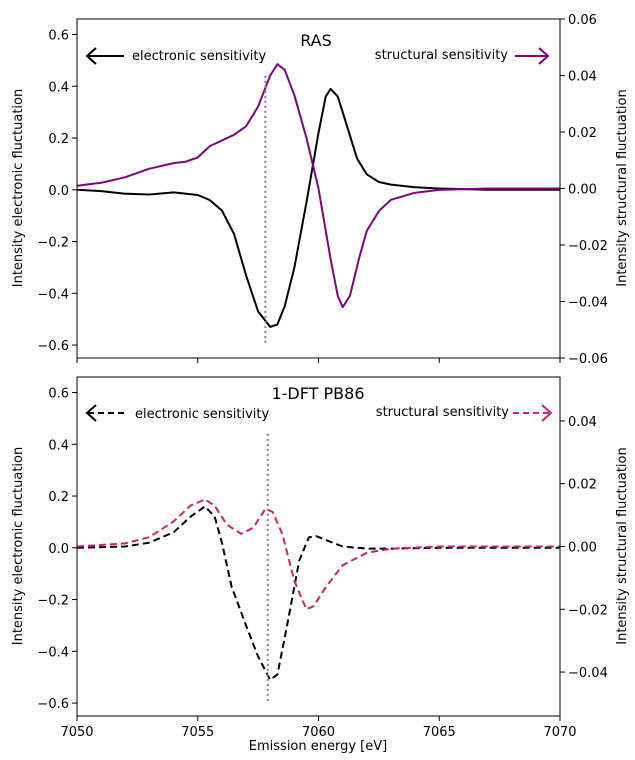 Image resolution: width=635 pixels, height=760 pixels. What do you see at coordinates (439, 732) in the screenshot?
I see `x-tick-label: 7065` at bounding box center [439, 732].